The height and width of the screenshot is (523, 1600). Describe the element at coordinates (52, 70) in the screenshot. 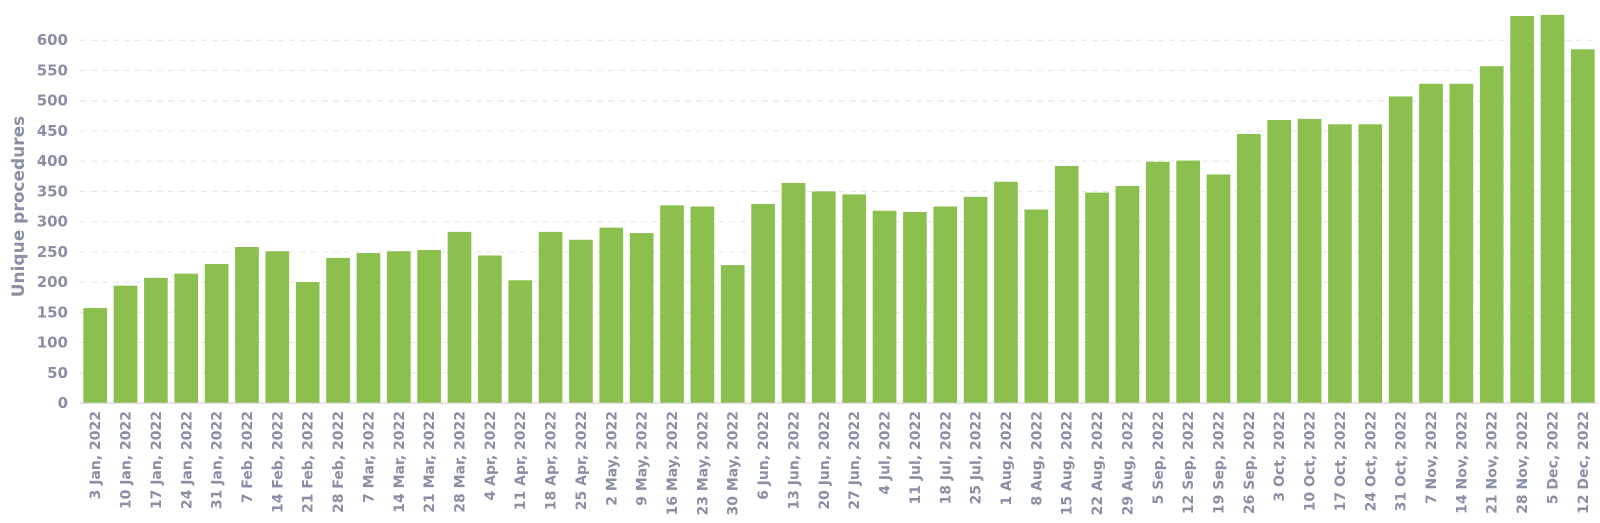

I see `y-tick-label: 550` at that location.